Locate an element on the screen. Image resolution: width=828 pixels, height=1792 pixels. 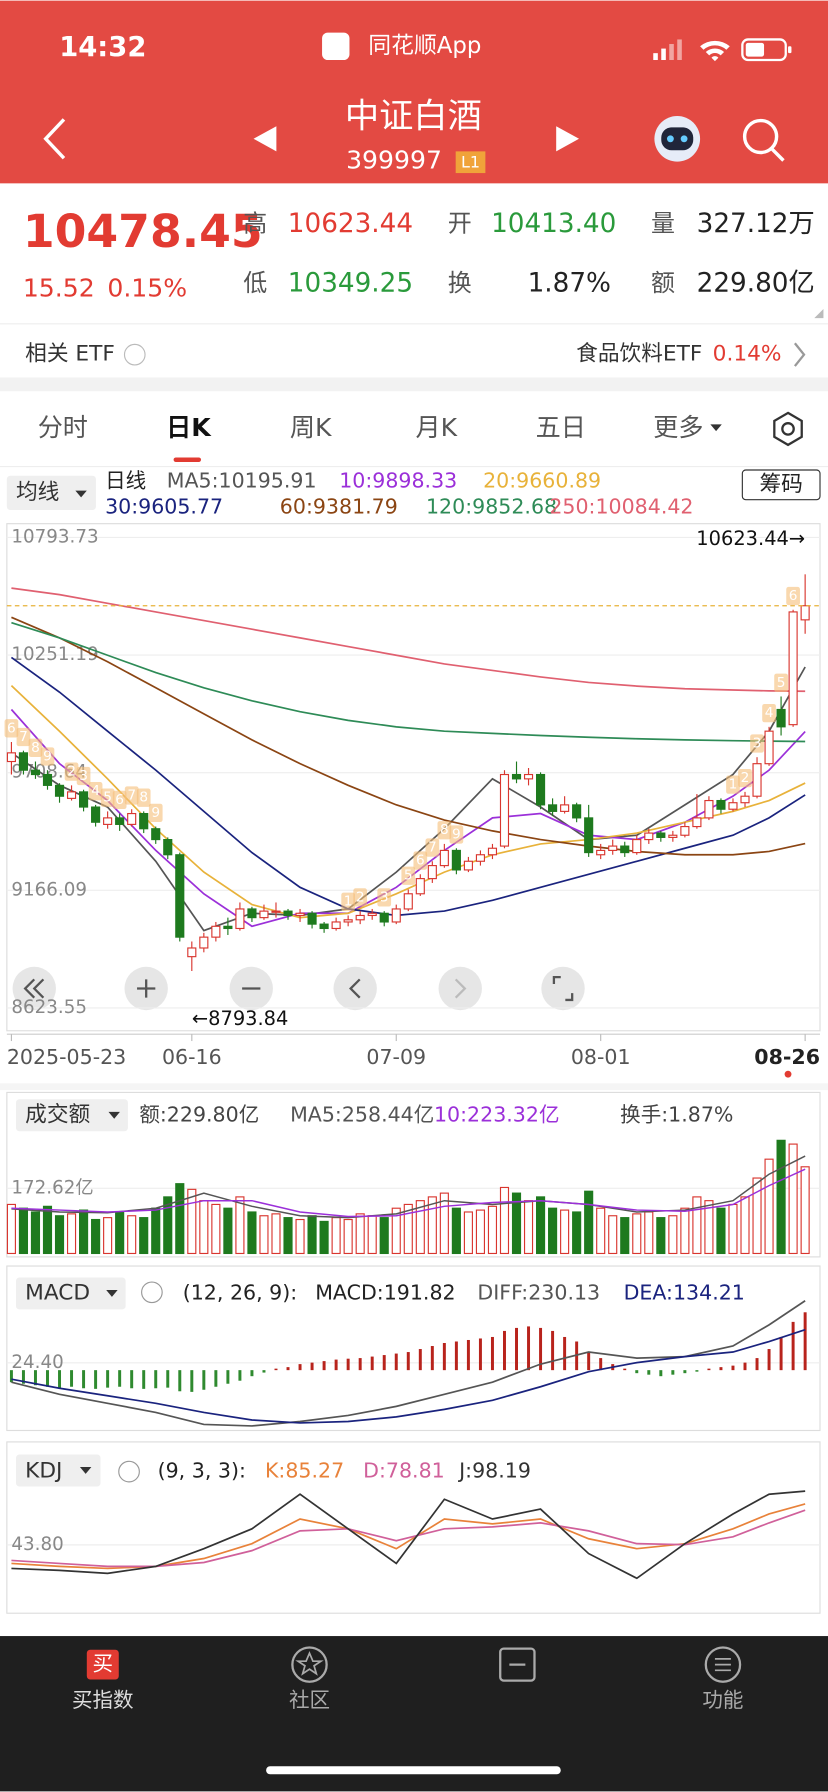
macd-label: MACD:191.82 is located at coordinates (385, 1292).